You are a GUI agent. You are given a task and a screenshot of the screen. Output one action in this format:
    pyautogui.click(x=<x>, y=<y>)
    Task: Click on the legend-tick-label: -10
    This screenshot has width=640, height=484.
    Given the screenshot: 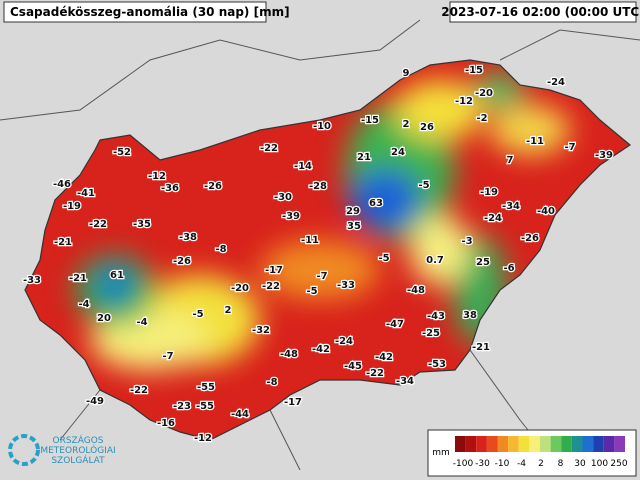 What is the action you would take?
    pyautogui.click(x=502, y=464)
    